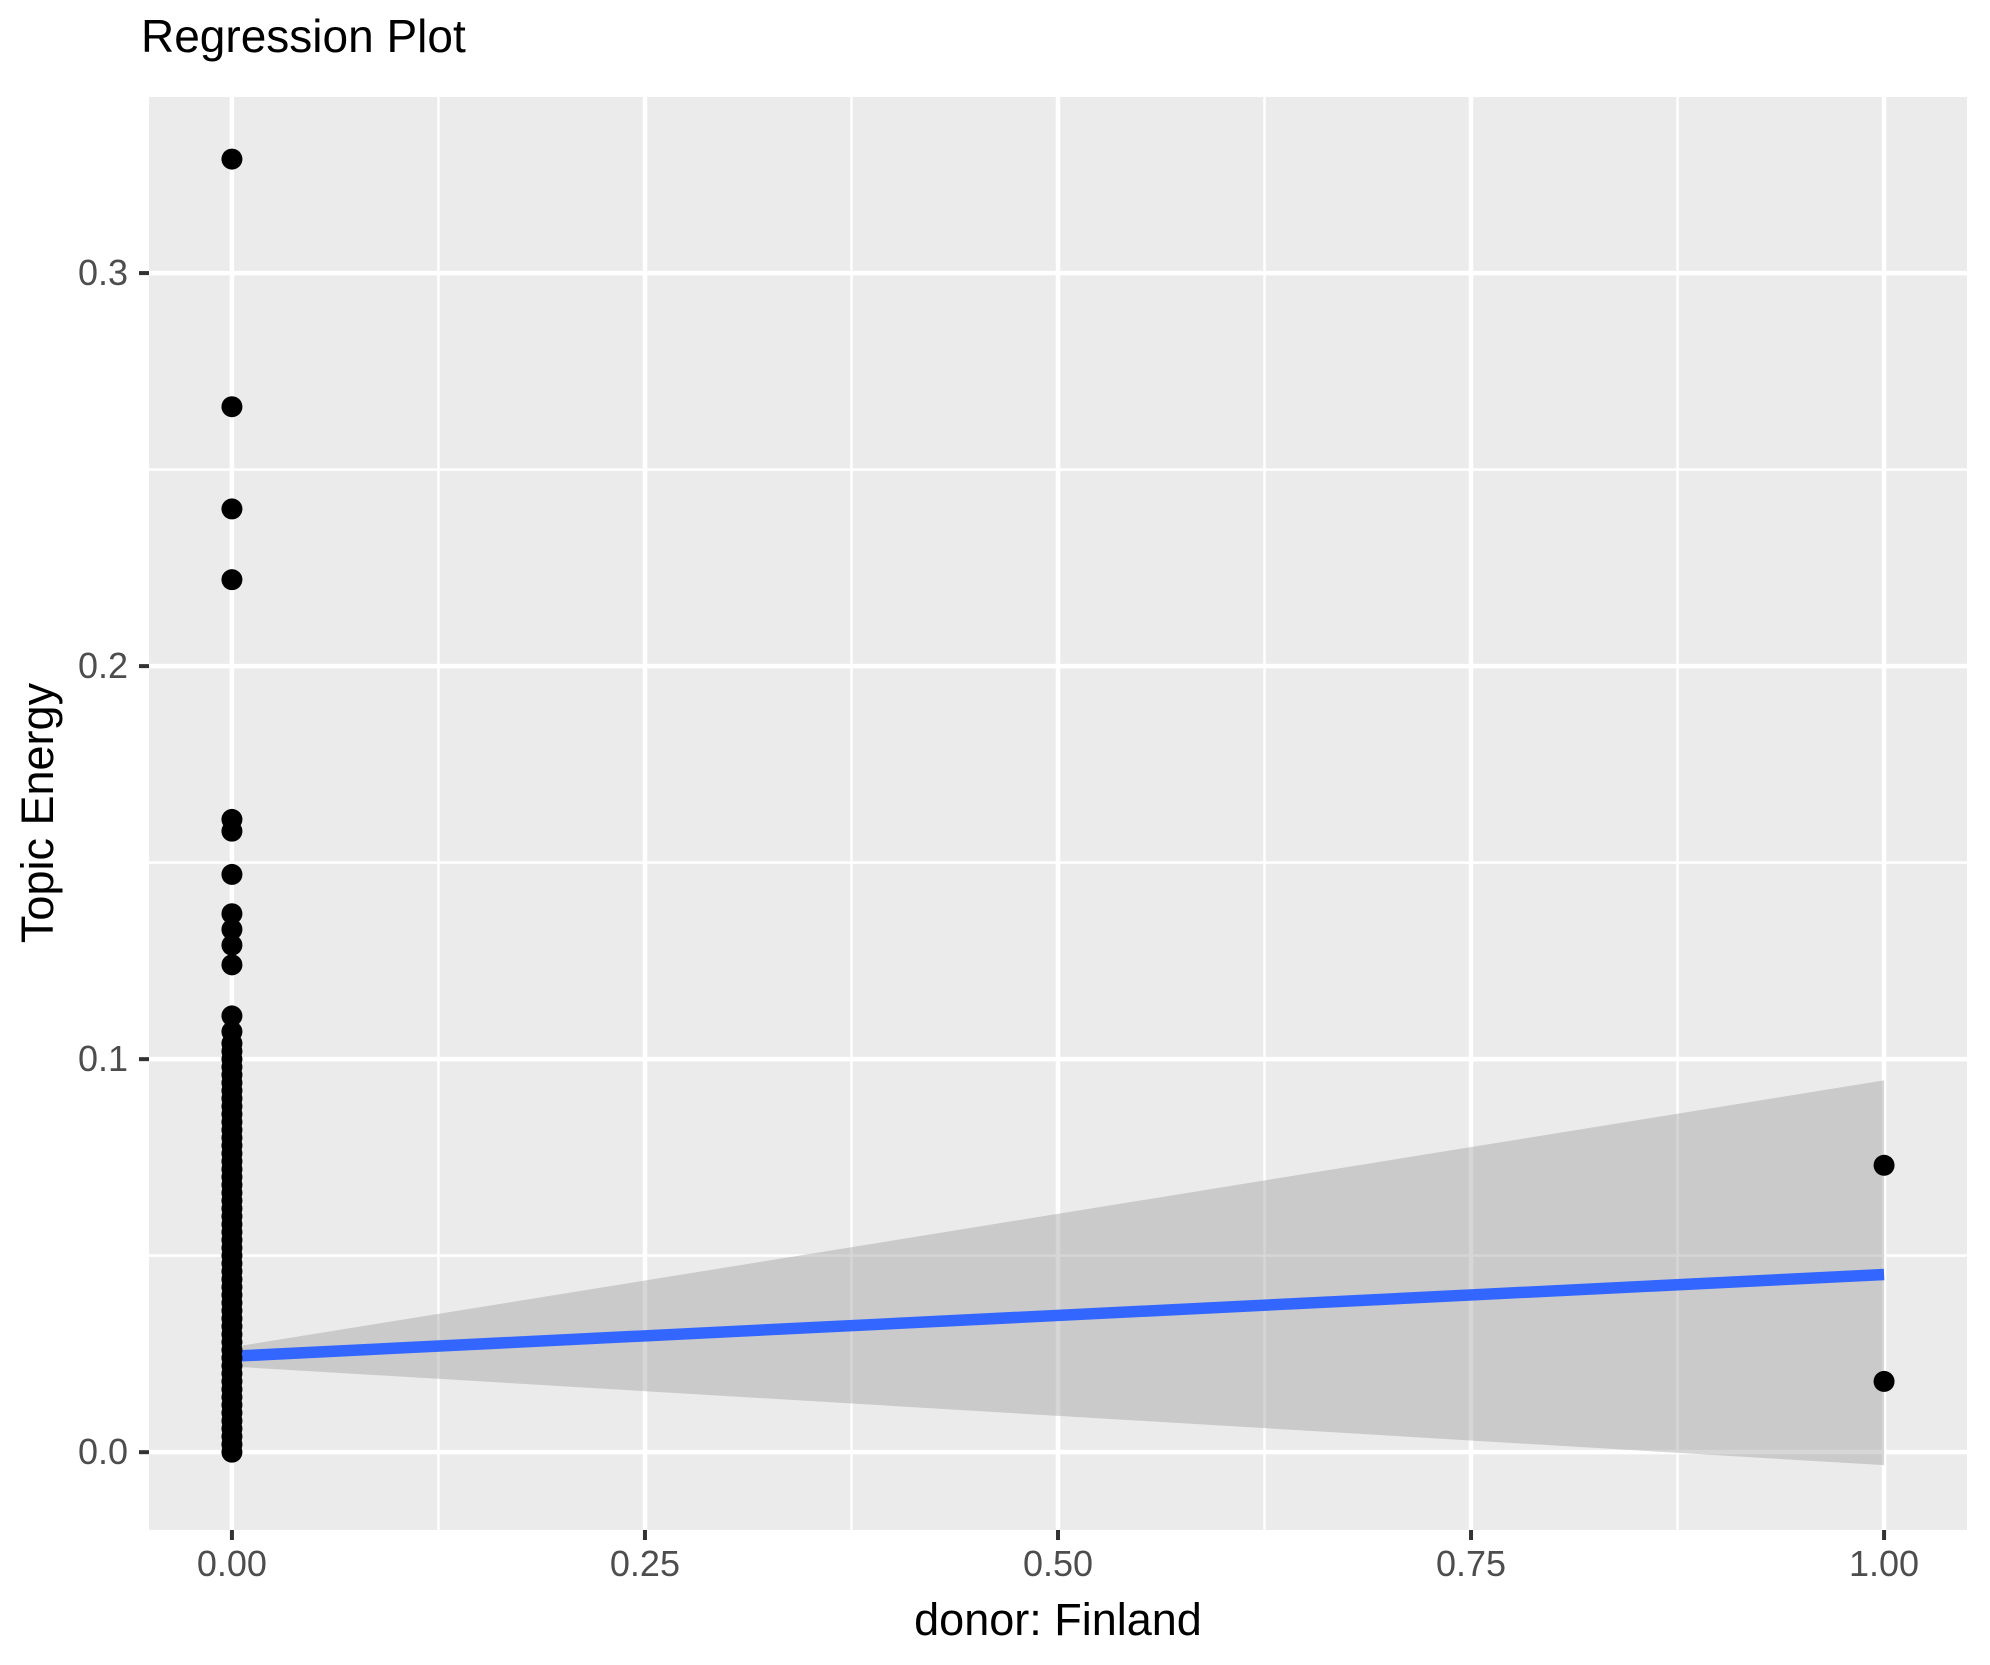 The width and height of the screenshot is (1990, 1665). Describe the element at coordinates (1058, 1619) in the screenshot. I see `x-axis-title: donor: Finland` at that location.